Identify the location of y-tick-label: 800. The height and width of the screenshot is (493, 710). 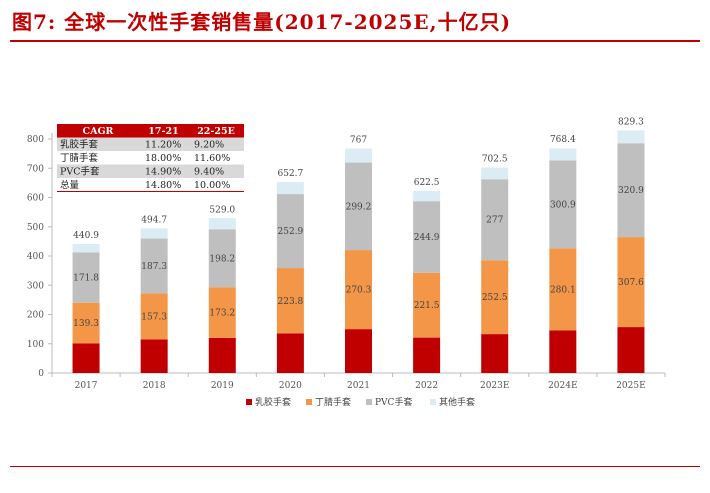
(35, 140).